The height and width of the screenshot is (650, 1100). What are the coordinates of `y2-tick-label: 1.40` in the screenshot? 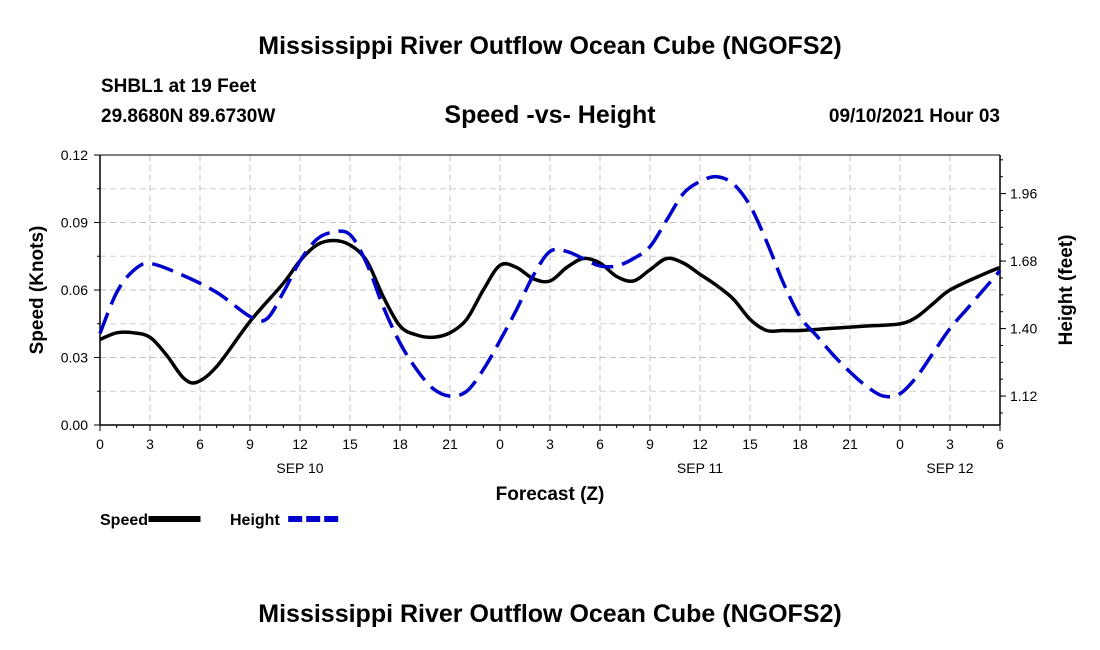 It's located at (1023, 329).